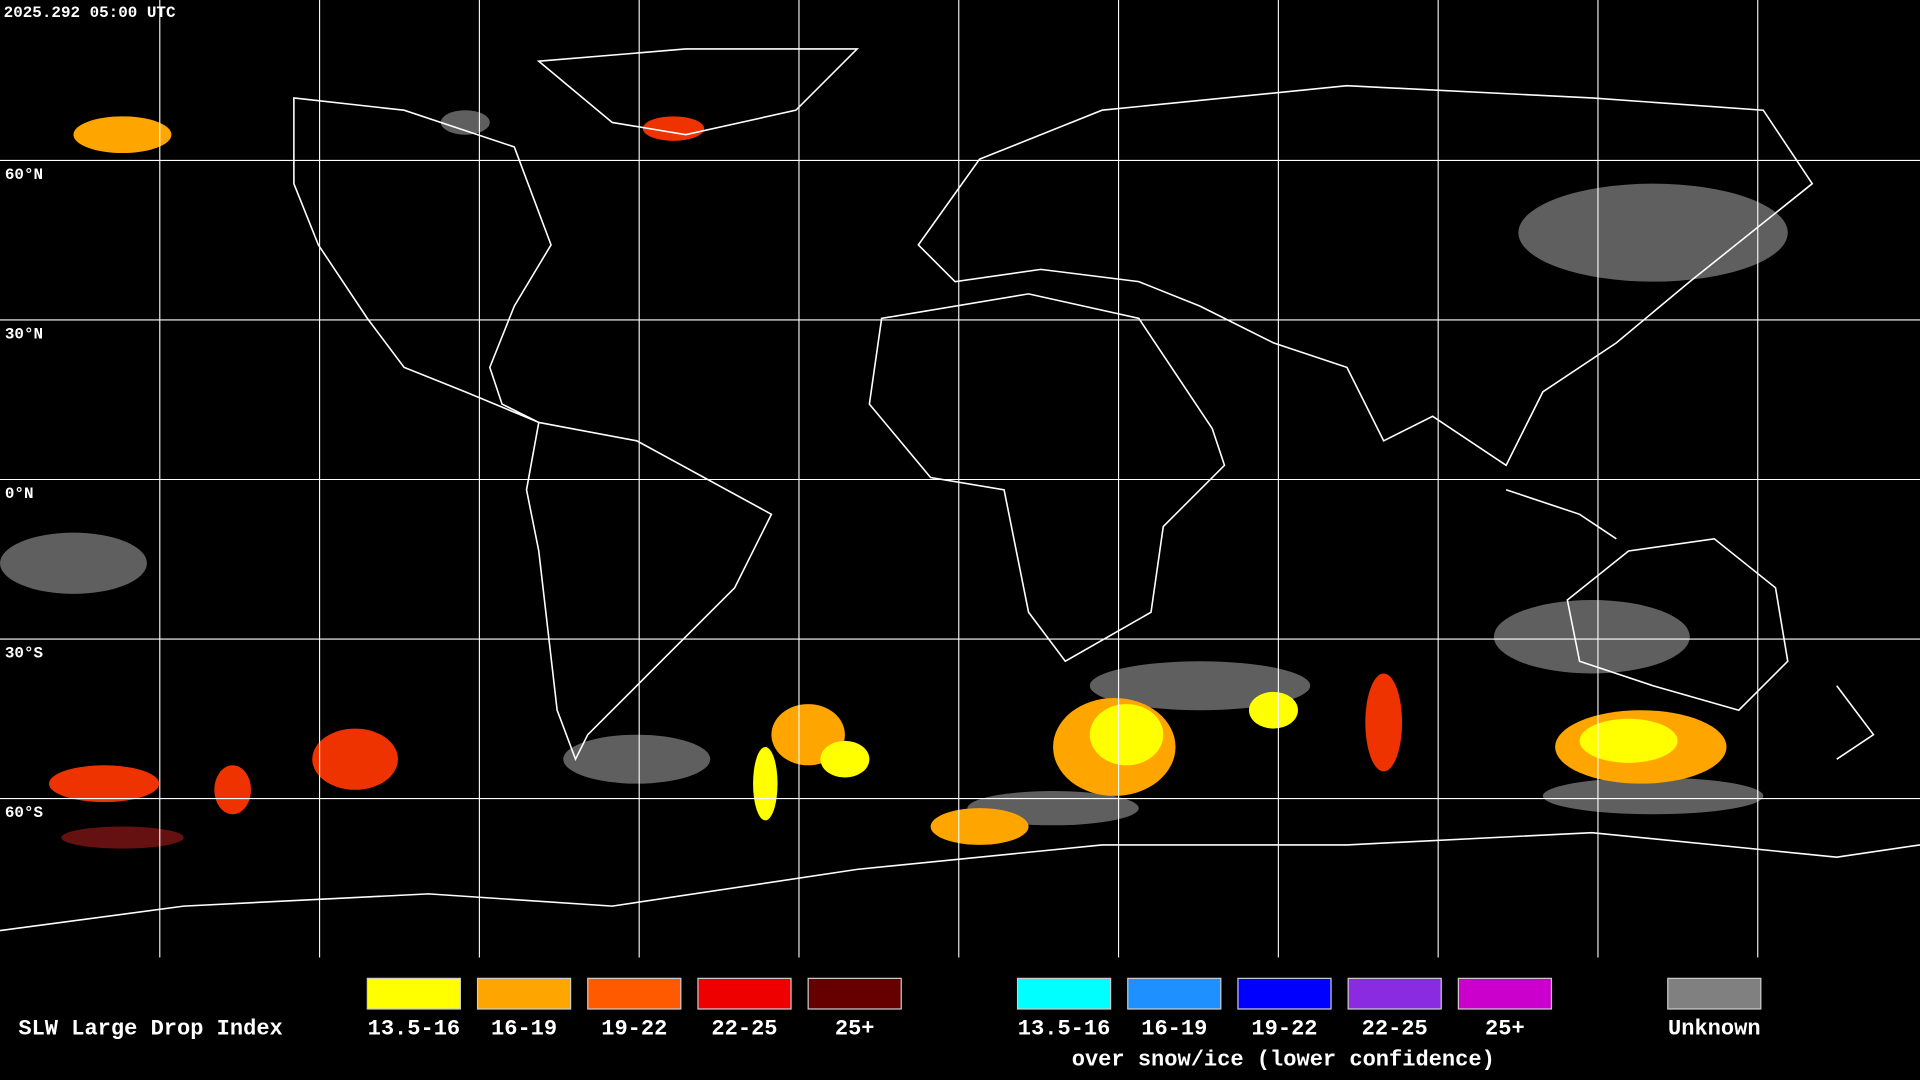  Describe the element at coordinates (24, 175) in the screenshot. I see `latitude-label: 60°N` at that location.